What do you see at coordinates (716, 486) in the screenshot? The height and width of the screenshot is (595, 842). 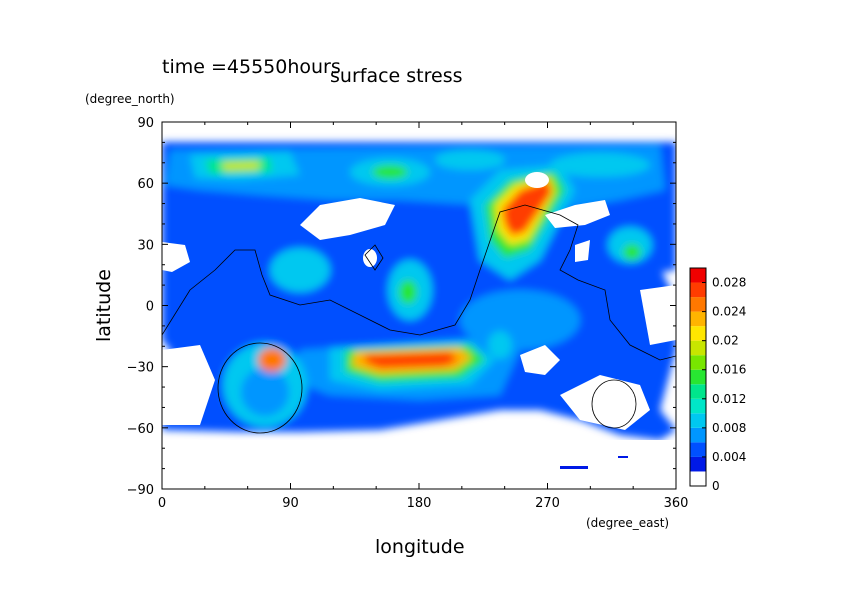 I see `colorbar-tick-label: 0` at bounding box center [716, 486].